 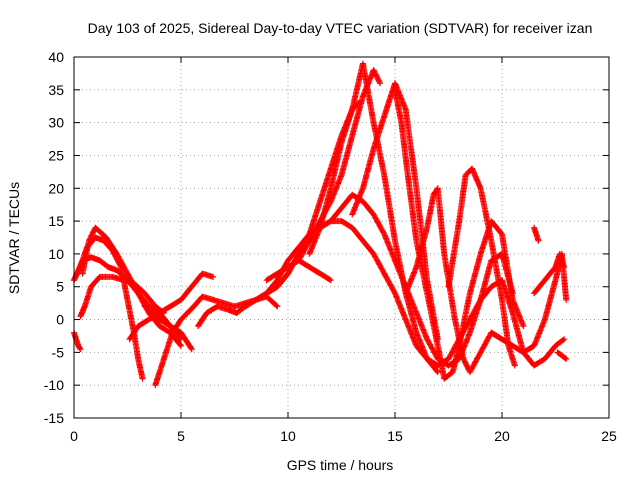 I want to click on series-s16, so click(x=453, y=280).